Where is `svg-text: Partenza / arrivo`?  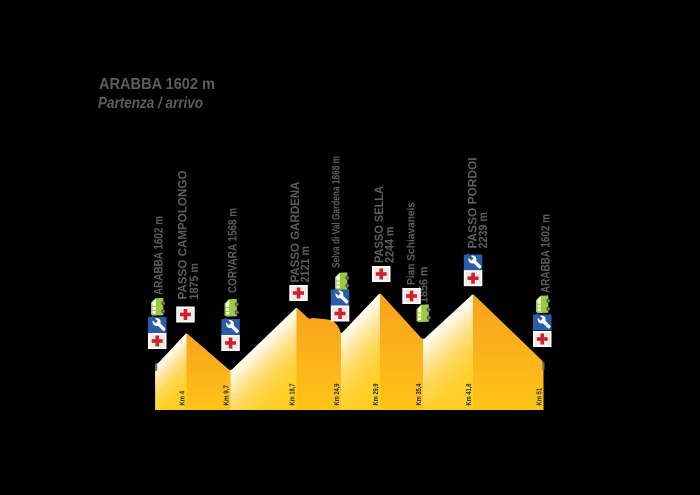
svg-text: Partenza / arrivo is located at coordinates (150, 103).